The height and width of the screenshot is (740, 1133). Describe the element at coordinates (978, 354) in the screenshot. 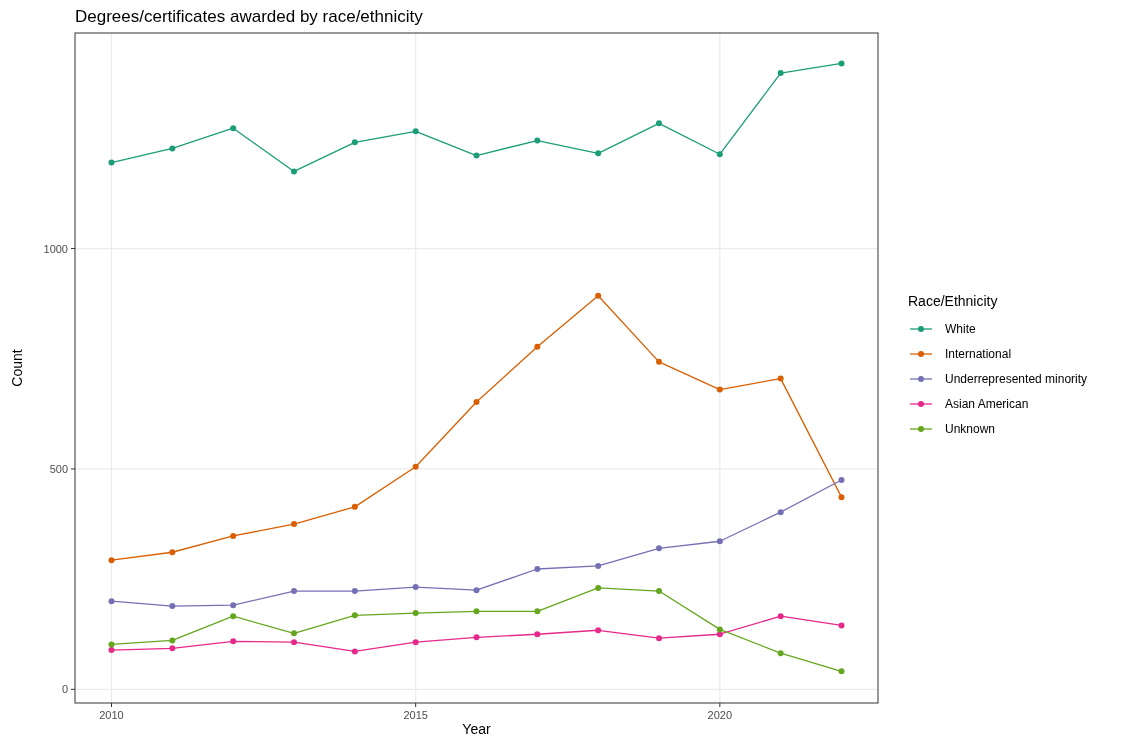

I see `legend-label: International` at that location.